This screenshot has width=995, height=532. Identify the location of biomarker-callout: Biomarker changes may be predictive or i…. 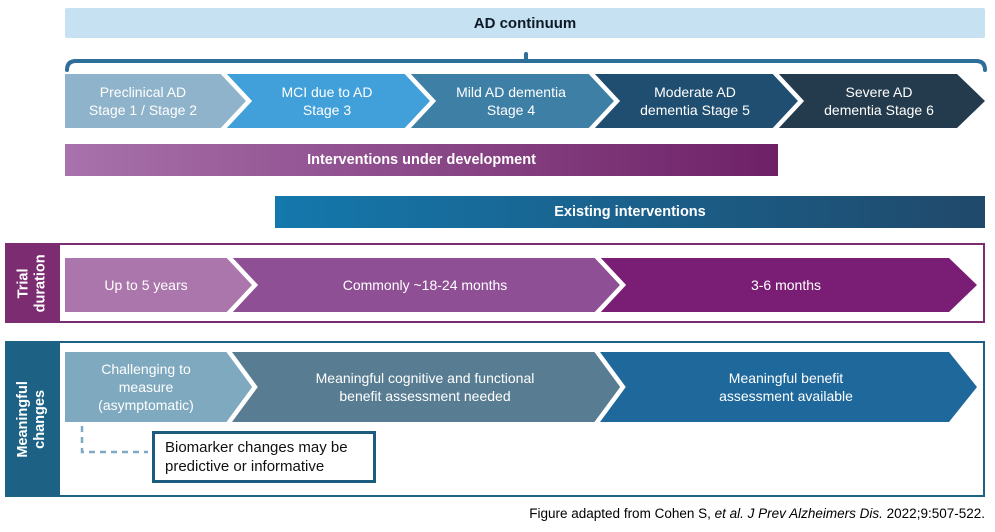
(264, 457).